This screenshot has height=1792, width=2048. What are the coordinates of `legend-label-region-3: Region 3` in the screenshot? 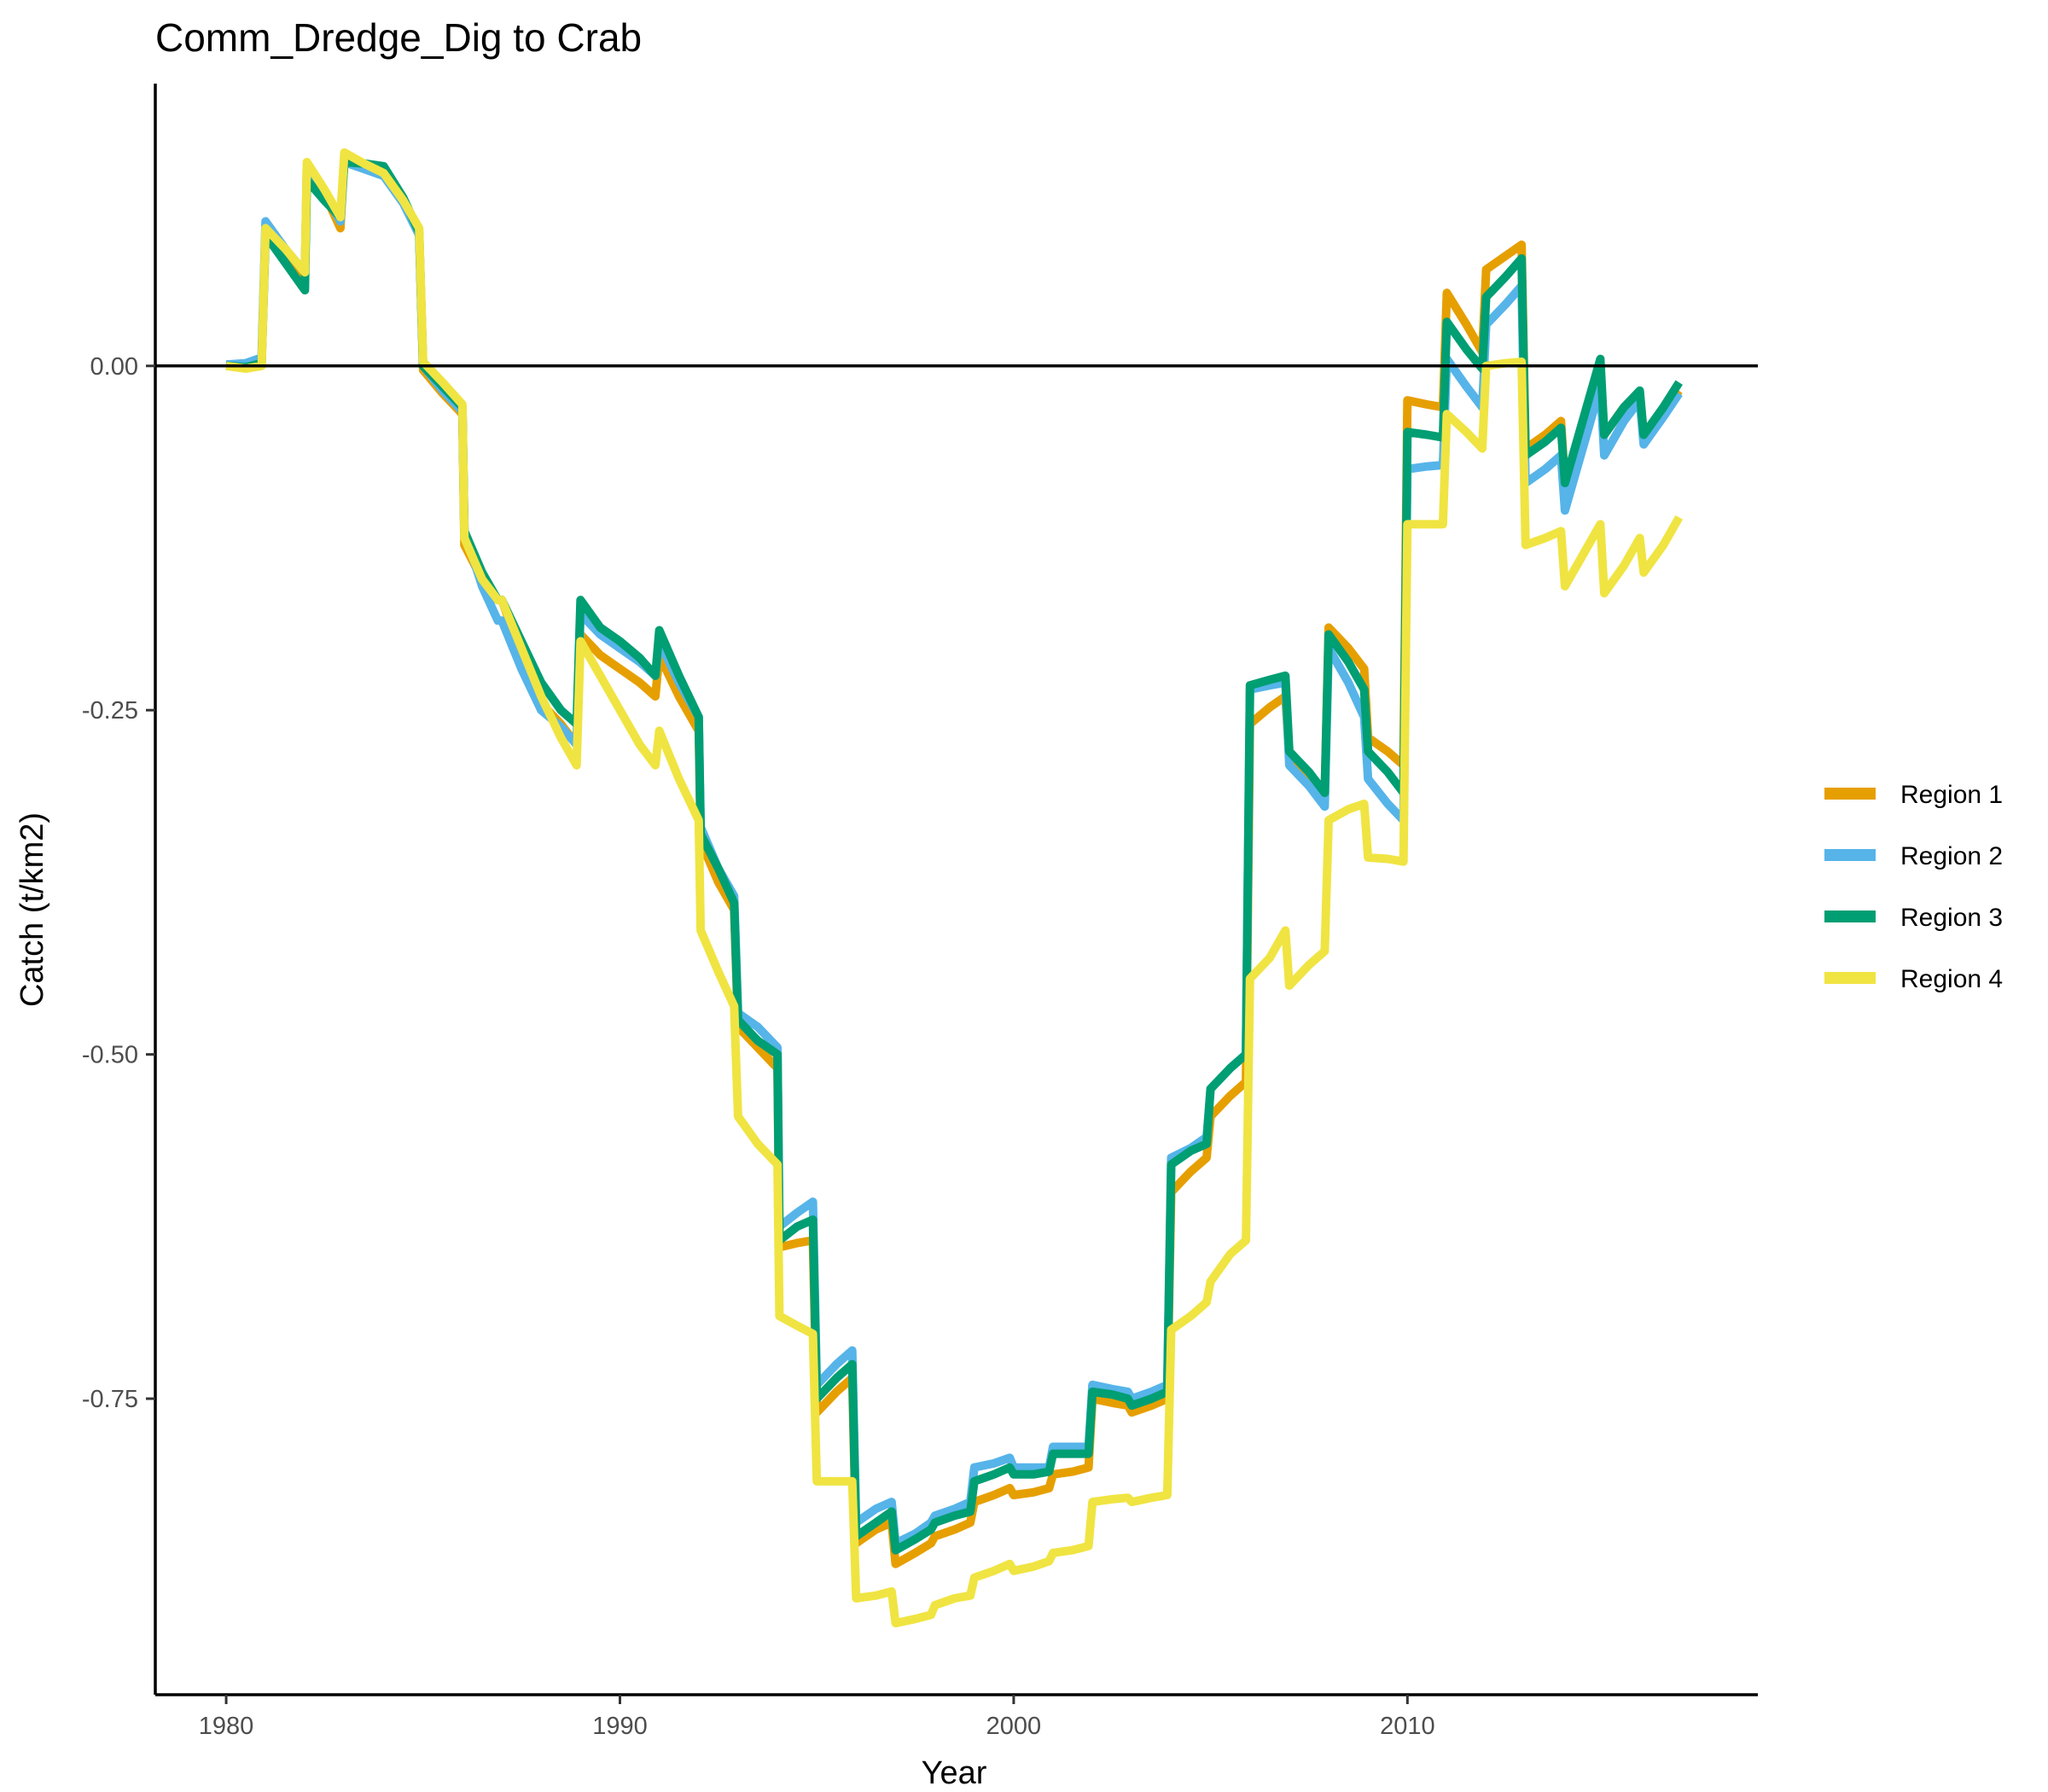 It's located at (1952, 918).